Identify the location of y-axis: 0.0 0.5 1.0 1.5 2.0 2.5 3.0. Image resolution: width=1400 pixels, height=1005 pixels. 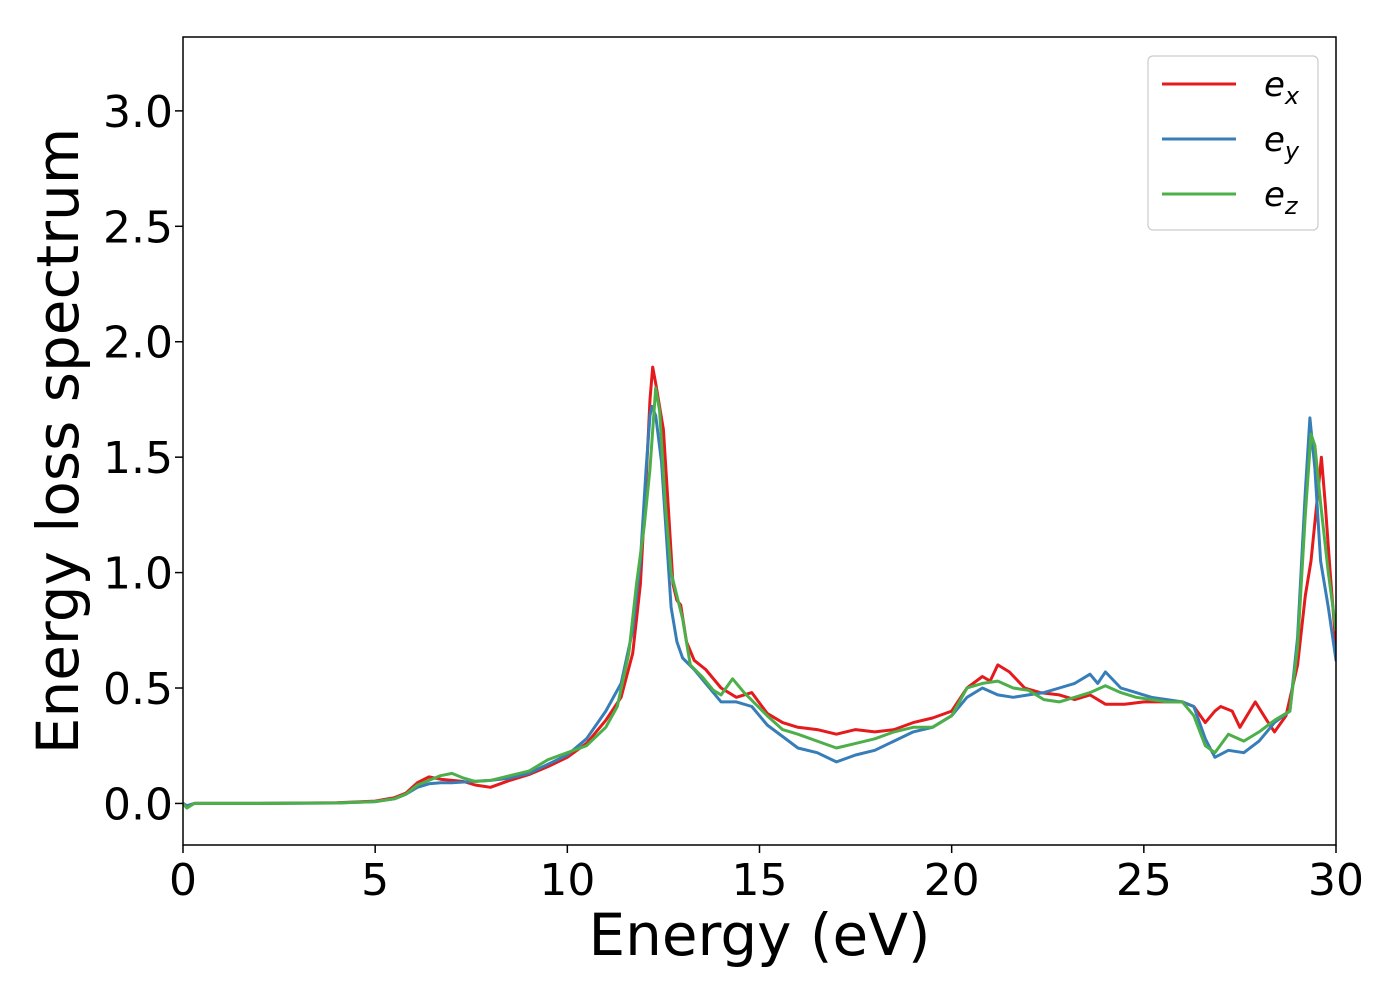
(143, 458).